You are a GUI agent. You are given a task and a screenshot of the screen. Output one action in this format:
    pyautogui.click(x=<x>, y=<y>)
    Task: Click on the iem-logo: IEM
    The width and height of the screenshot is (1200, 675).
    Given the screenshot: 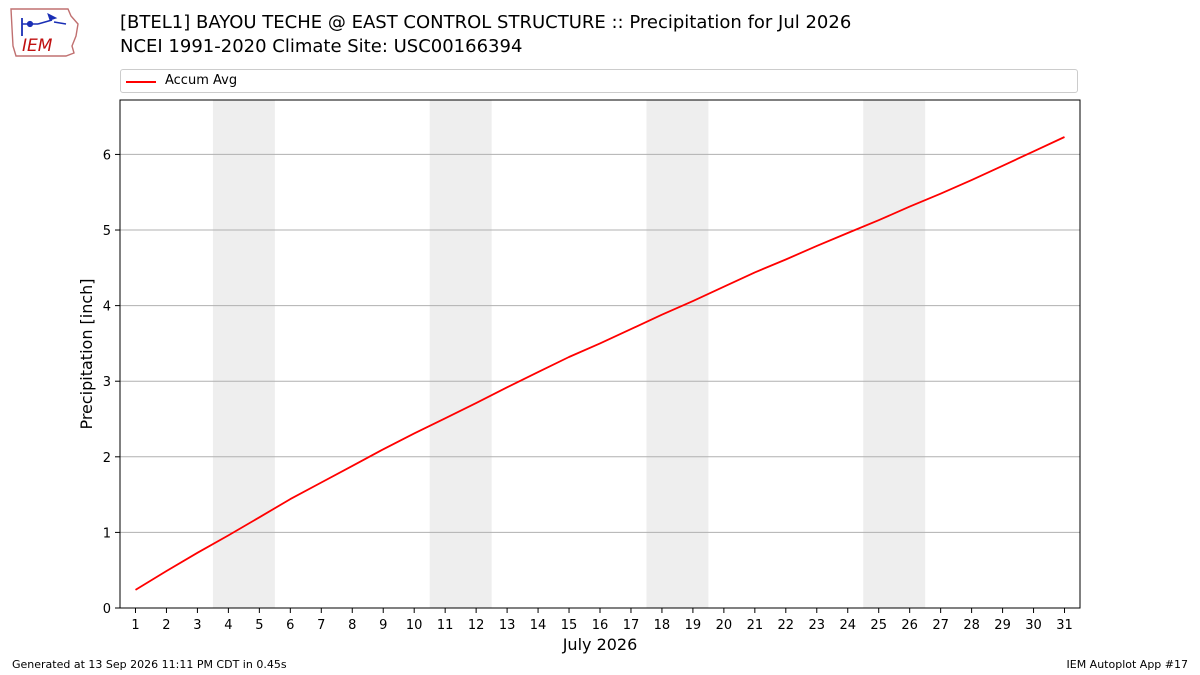 What is the action you would take?
    pyautogui.click(x=44, y=32)
    